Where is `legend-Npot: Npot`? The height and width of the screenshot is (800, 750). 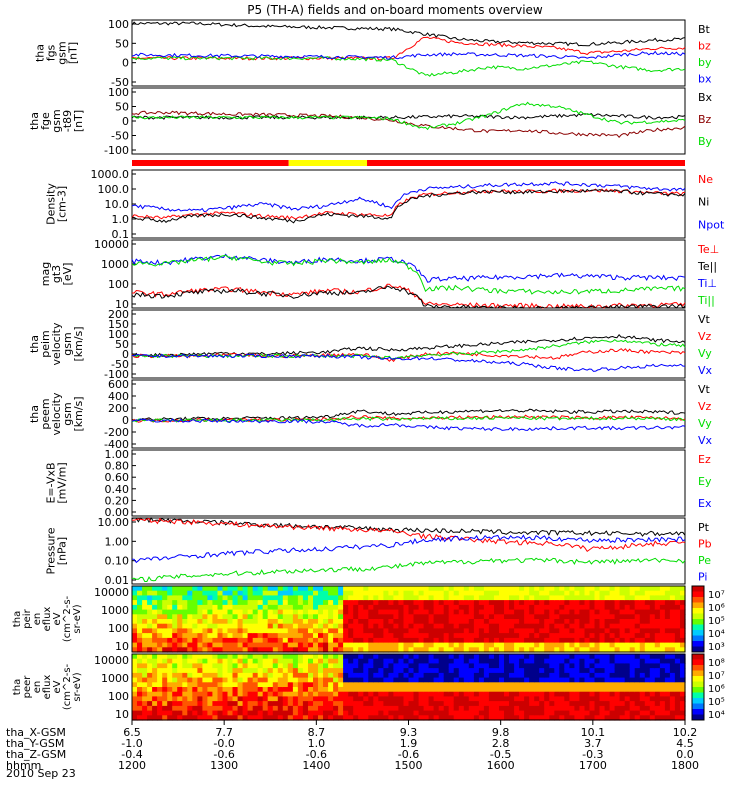 legend-Npot: Npot is located at coordinates (711, 224).